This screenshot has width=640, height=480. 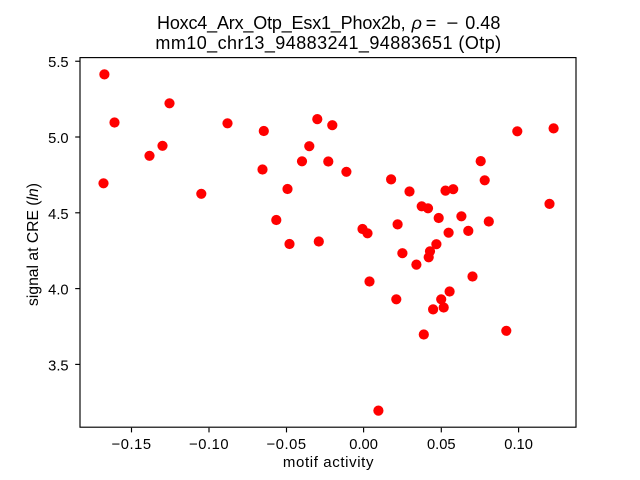 I want to click on svg-text: −0.10, so click(x=209, y=445).